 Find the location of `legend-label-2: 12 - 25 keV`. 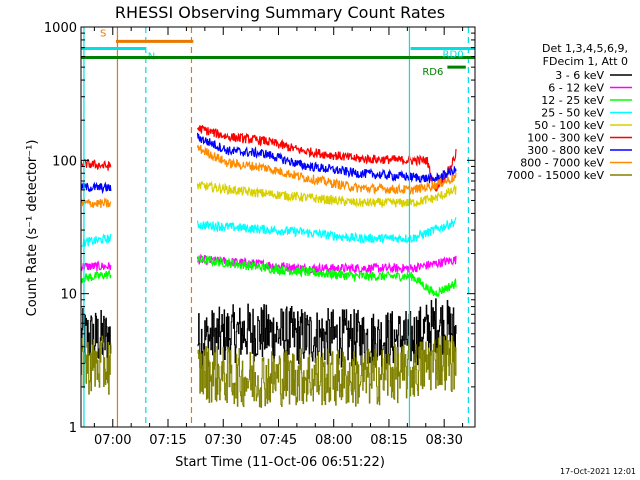

legend-label-2: 12 - 25 keV is located at coordinates (572, 100).